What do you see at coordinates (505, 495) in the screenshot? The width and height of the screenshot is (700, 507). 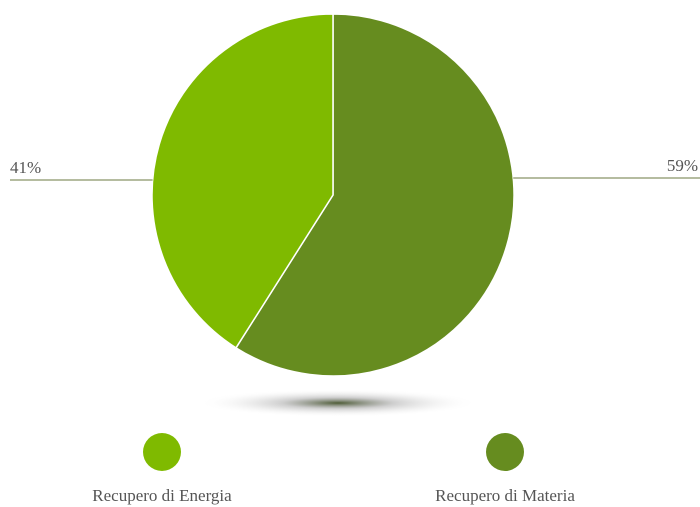 I see `legend-label: Recupero di Materia` at bounding box center [505, 495].